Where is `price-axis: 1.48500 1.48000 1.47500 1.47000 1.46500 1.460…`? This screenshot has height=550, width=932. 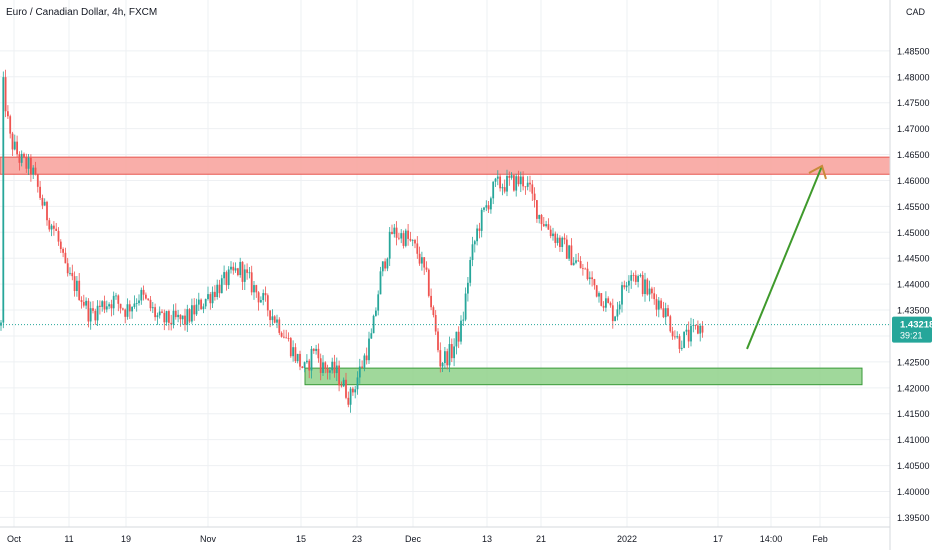 price-axis: 1.48500 1.48000 1.47500 1.47000 1.46500 1.460… is located at coordinates (913, 284).